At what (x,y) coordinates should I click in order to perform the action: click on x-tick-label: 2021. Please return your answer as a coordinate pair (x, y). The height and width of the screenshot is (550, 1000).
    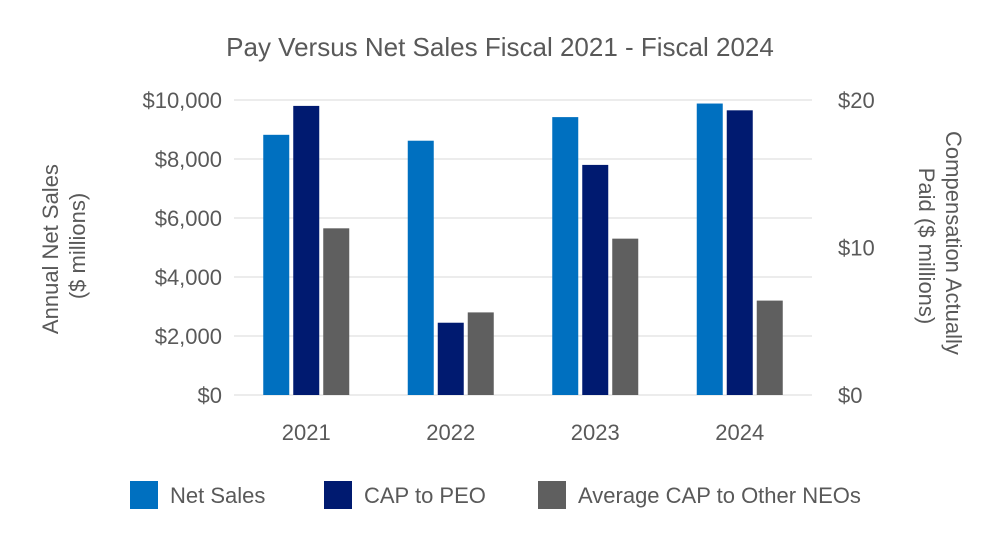
    Looking at the image, I should click on (306, 432).